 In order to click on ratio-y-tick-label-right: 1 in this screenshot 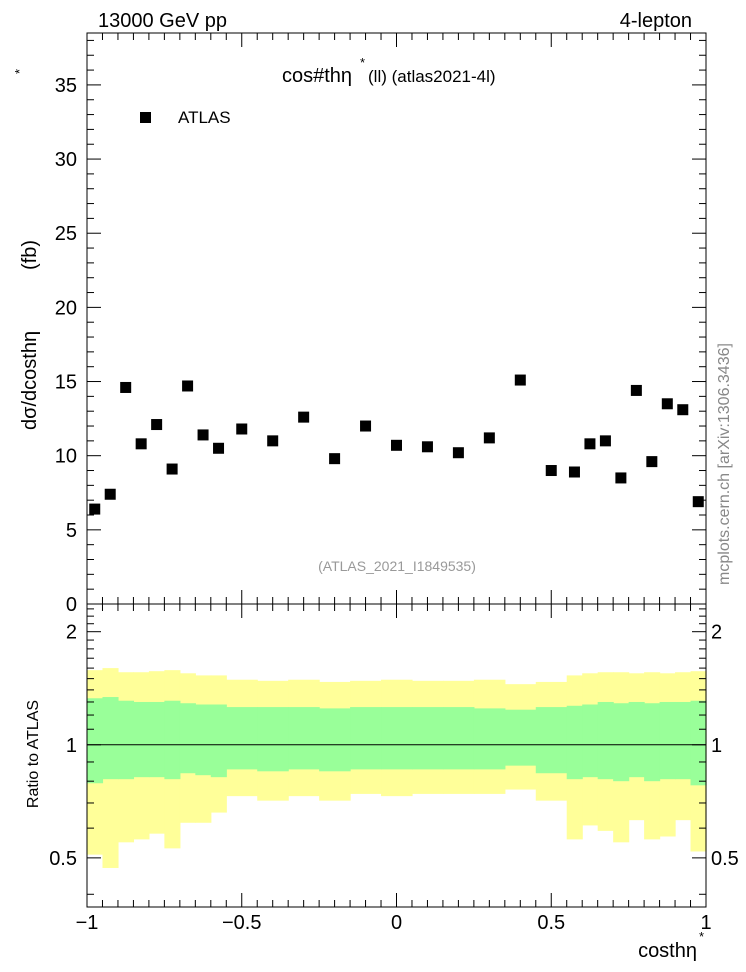, I will do `click(716, 746)`.